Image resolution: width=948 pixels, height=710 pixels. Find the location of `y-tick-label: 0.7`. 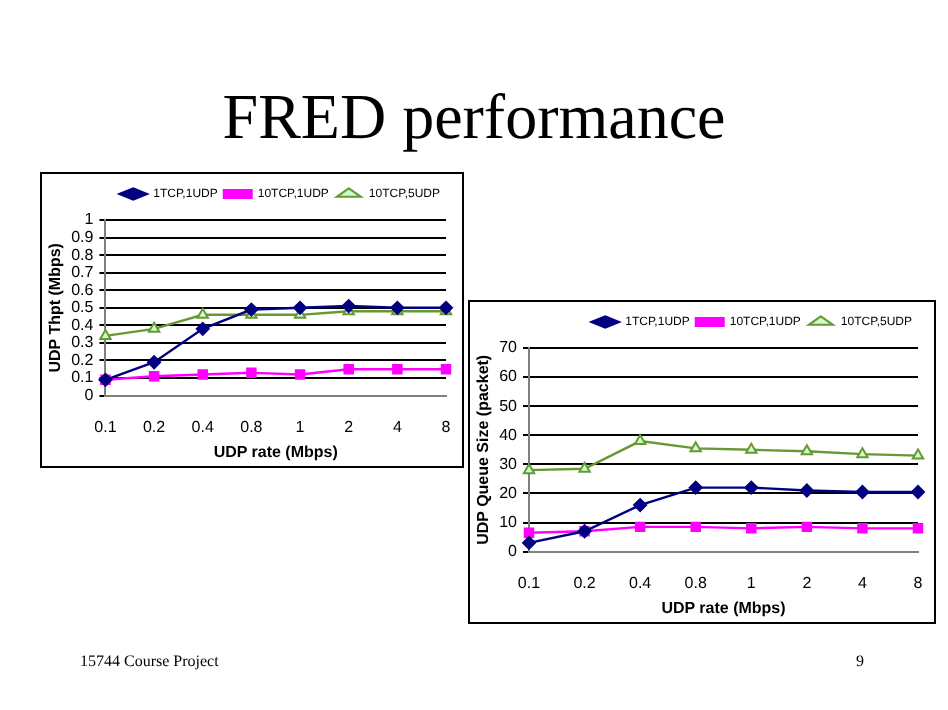

y-tick-label: 0.7 is located at coordinates (83, 272).